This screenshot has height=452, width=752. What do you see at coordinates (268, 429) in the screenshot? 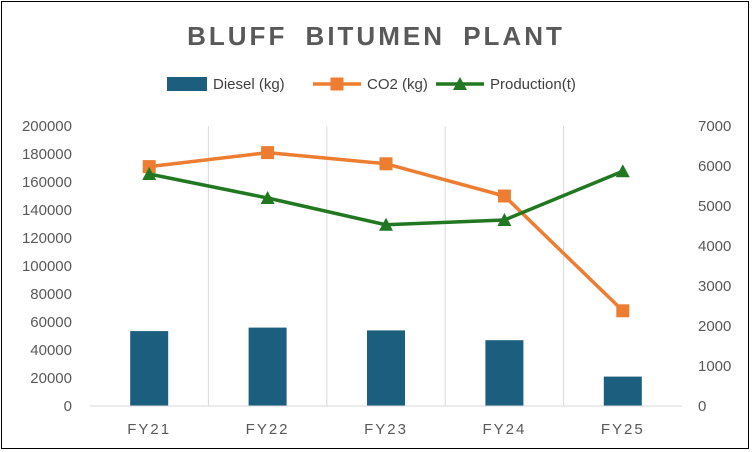
I see `category-label: FY22` at bounding box center [268, 429].